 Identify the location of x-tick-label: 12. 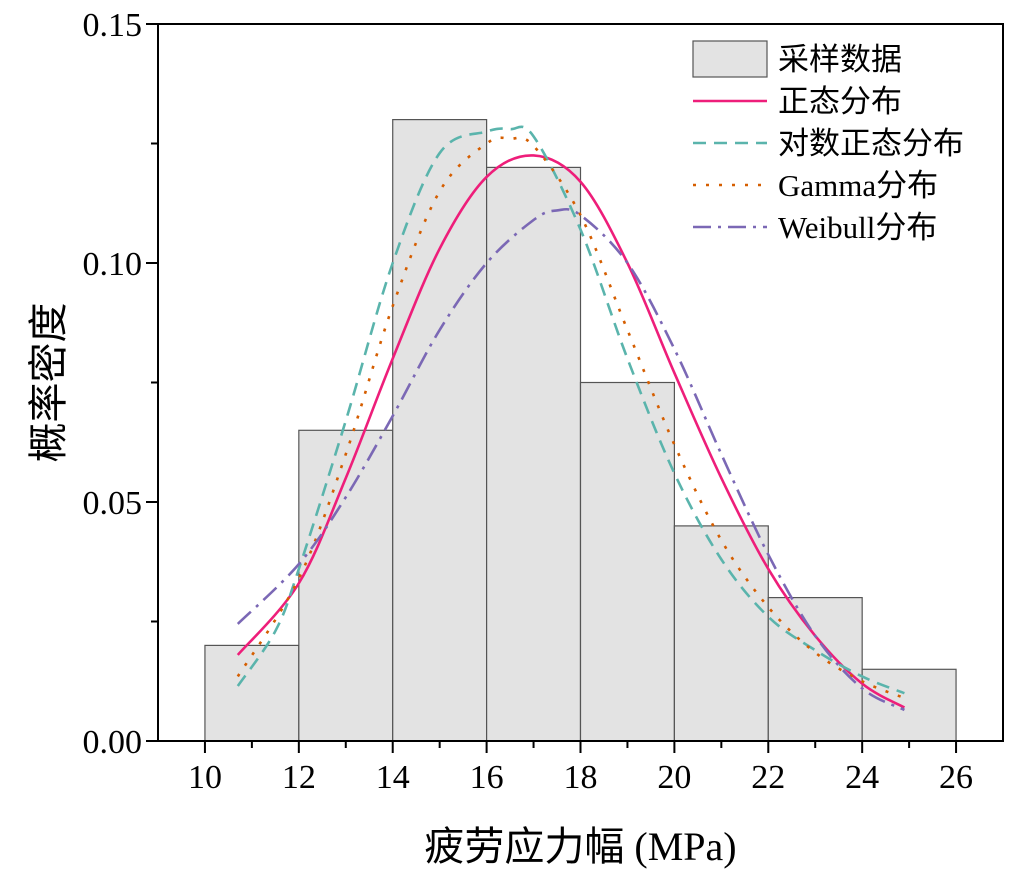
(299, 777).